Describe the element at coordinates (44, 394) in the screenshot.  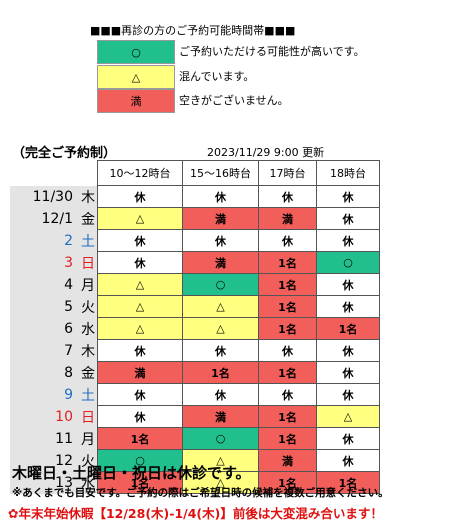
I see `date: 9` at that location.